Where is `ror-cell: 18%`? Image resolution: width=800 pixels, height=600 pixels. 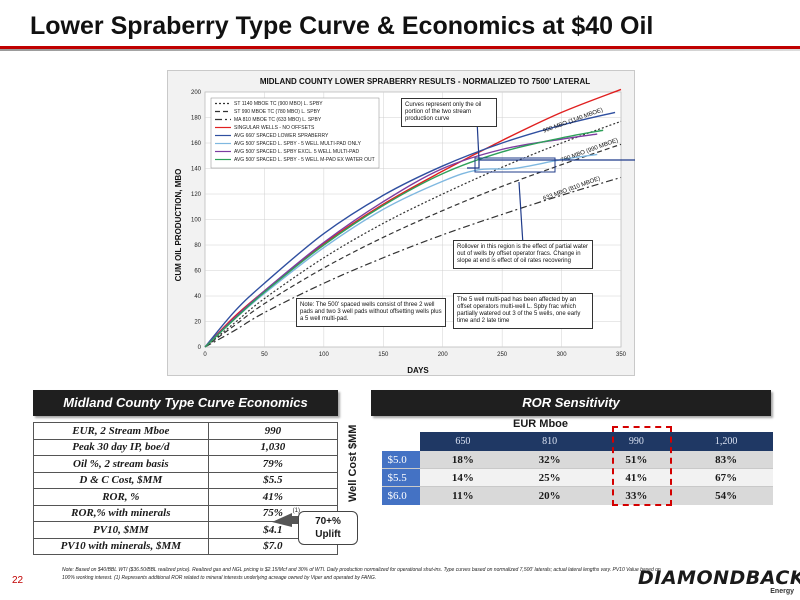 ror-cell: 18% is located at coordinates (463, 459).